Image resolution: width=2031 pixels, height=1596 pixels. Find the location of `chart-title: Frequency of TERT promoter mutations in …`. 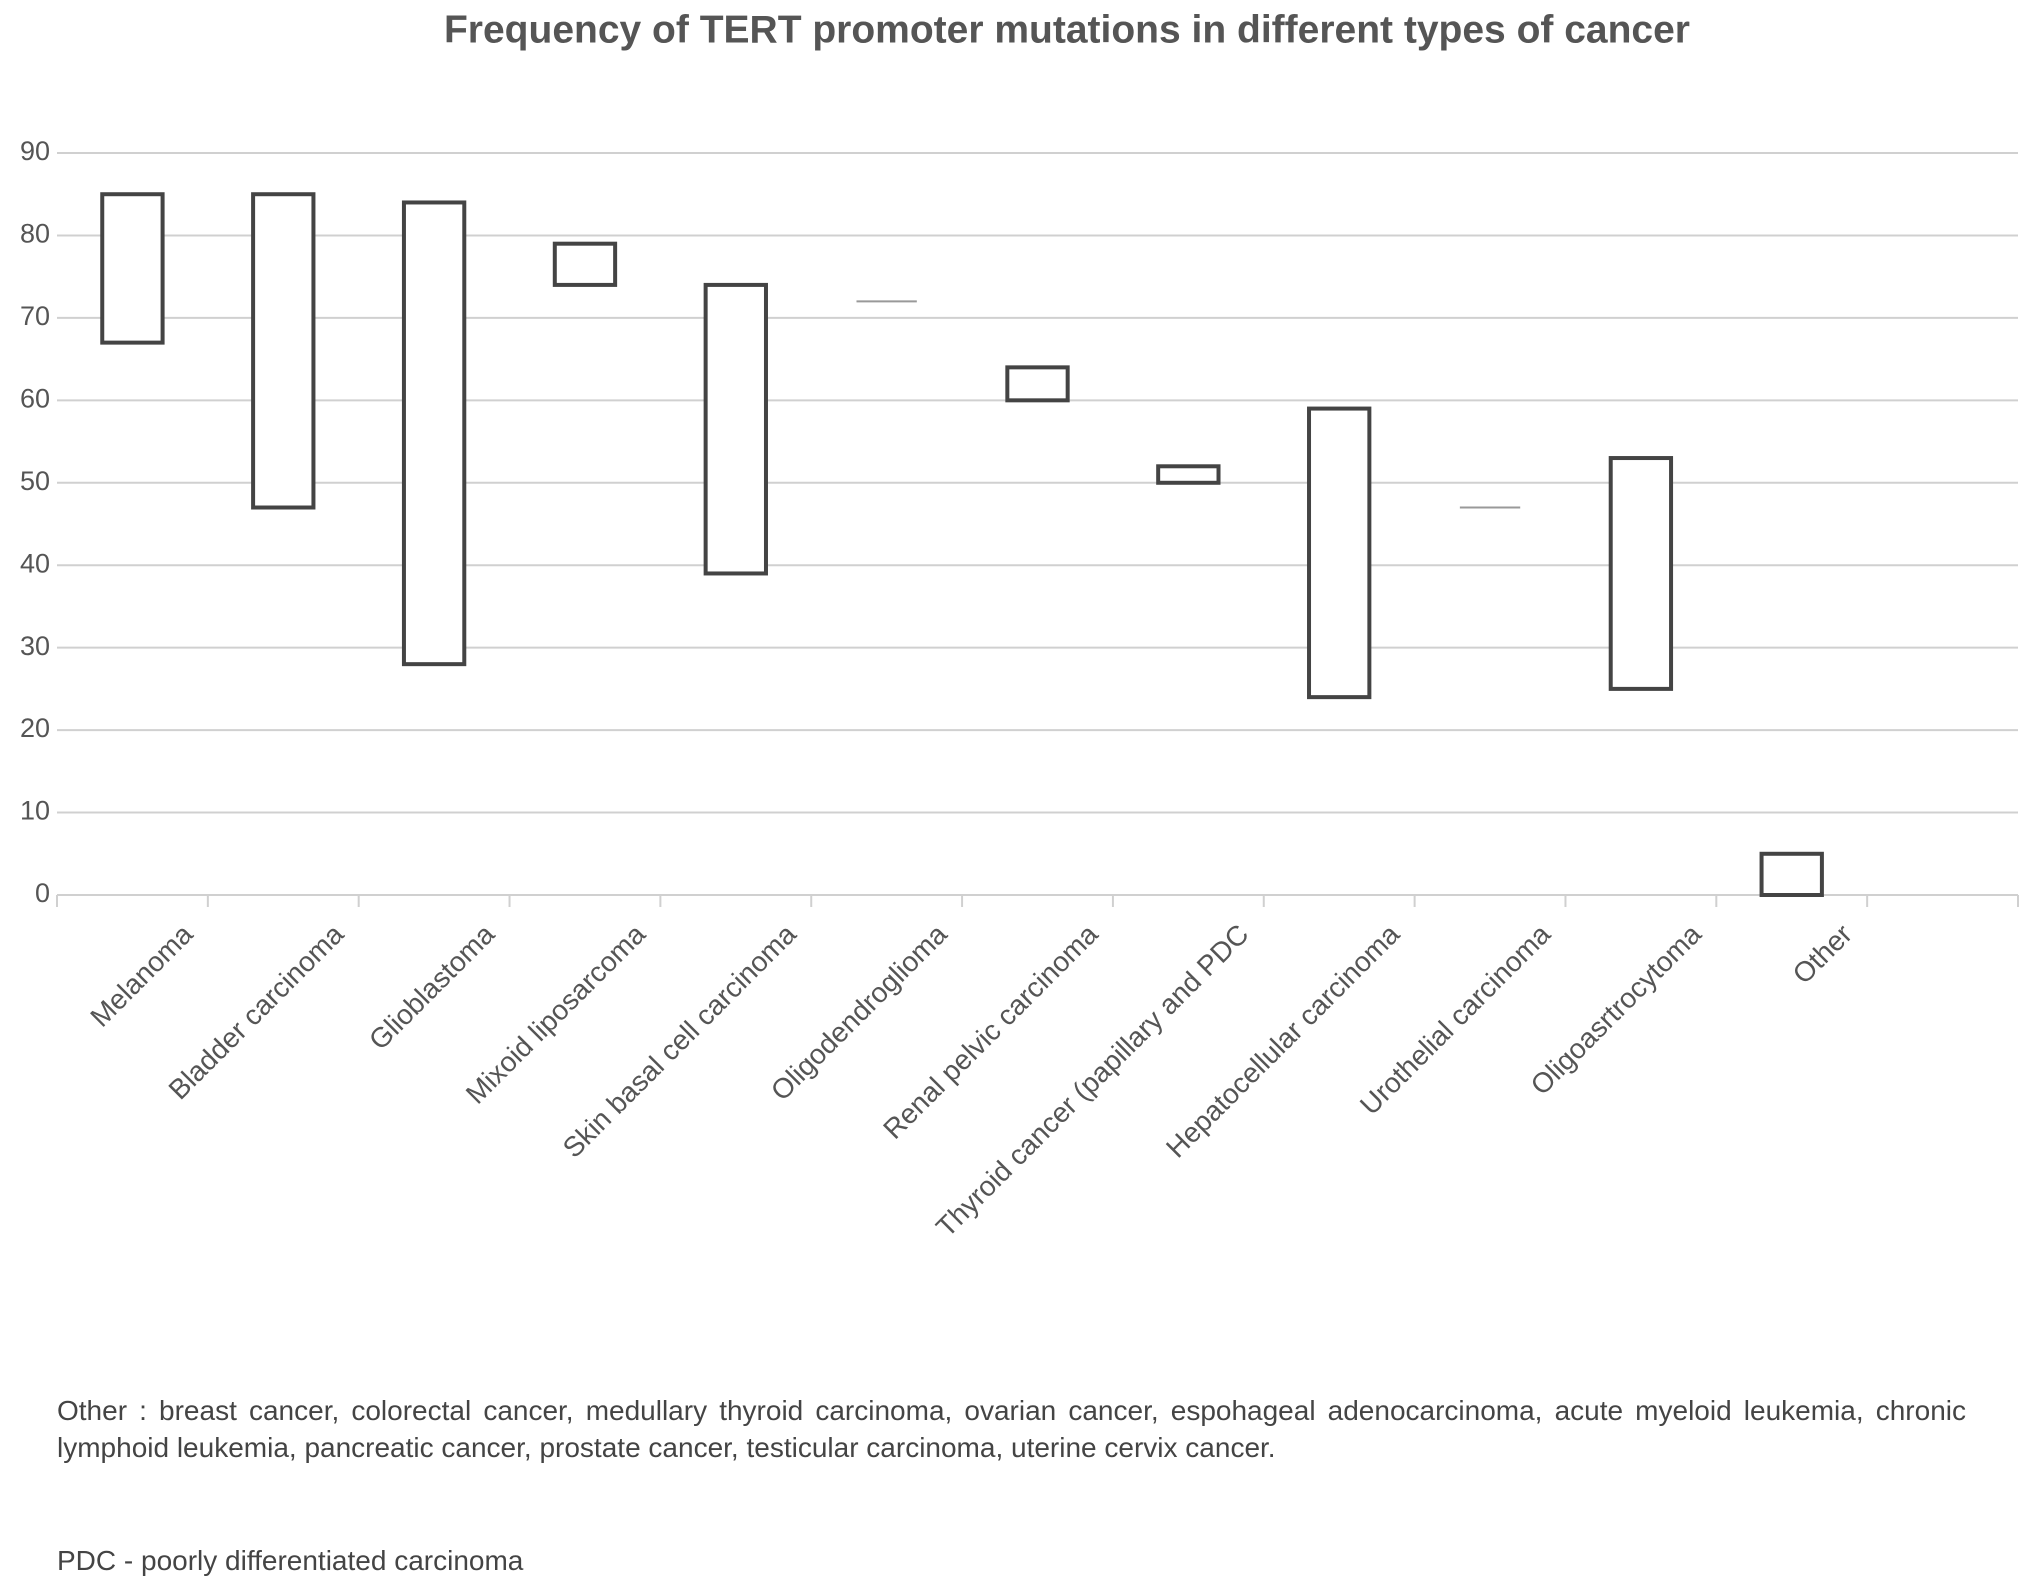

chart-title: Frequency of TERT promoter mutations in … is located at coordinates (1067, 29).